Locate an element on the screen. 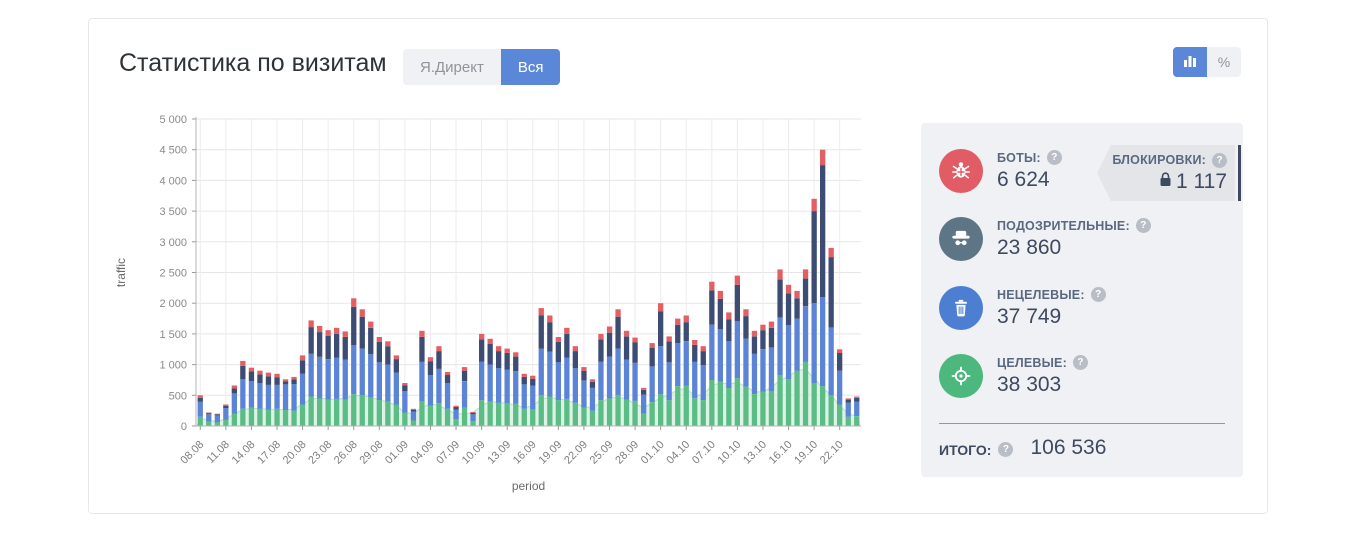 Image resolution: width=1360 pixels, height=536 pixels. stat-untargeted-label: НЕЦЕЛЕВЫЕ: is located at coordinates (1041, 294).